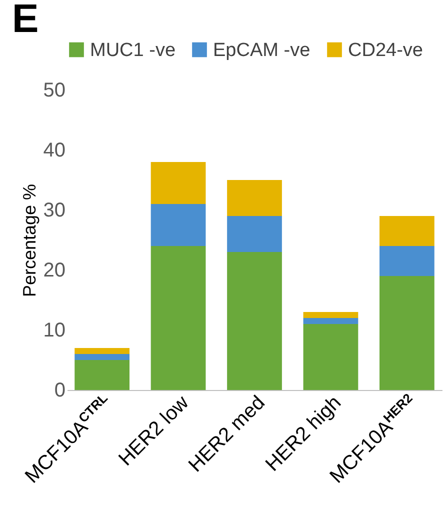  I want to click on y-tick-label: 40, so click(54, 151).